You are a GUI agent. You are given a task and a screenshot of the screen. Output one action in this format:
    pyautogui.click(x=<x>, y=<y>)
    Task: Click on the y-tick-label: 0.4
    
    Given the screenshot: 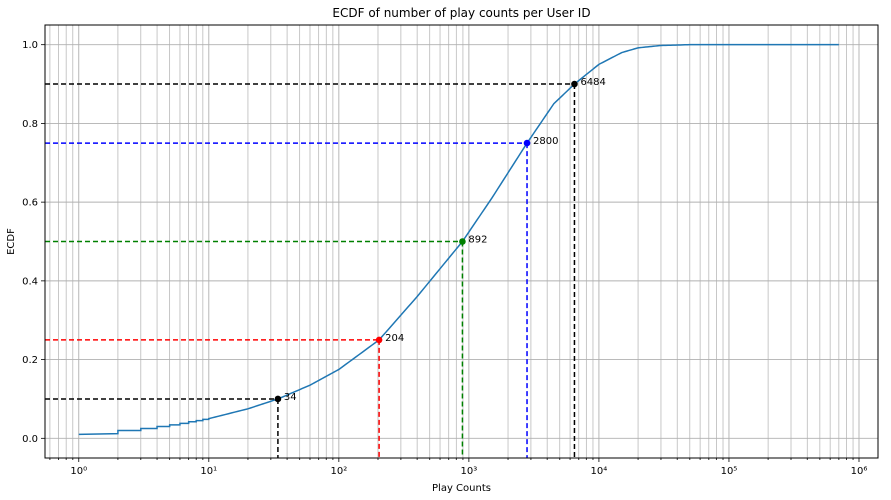 What is the action you would take?
    pyautogui.click(x=30, y=281)
    